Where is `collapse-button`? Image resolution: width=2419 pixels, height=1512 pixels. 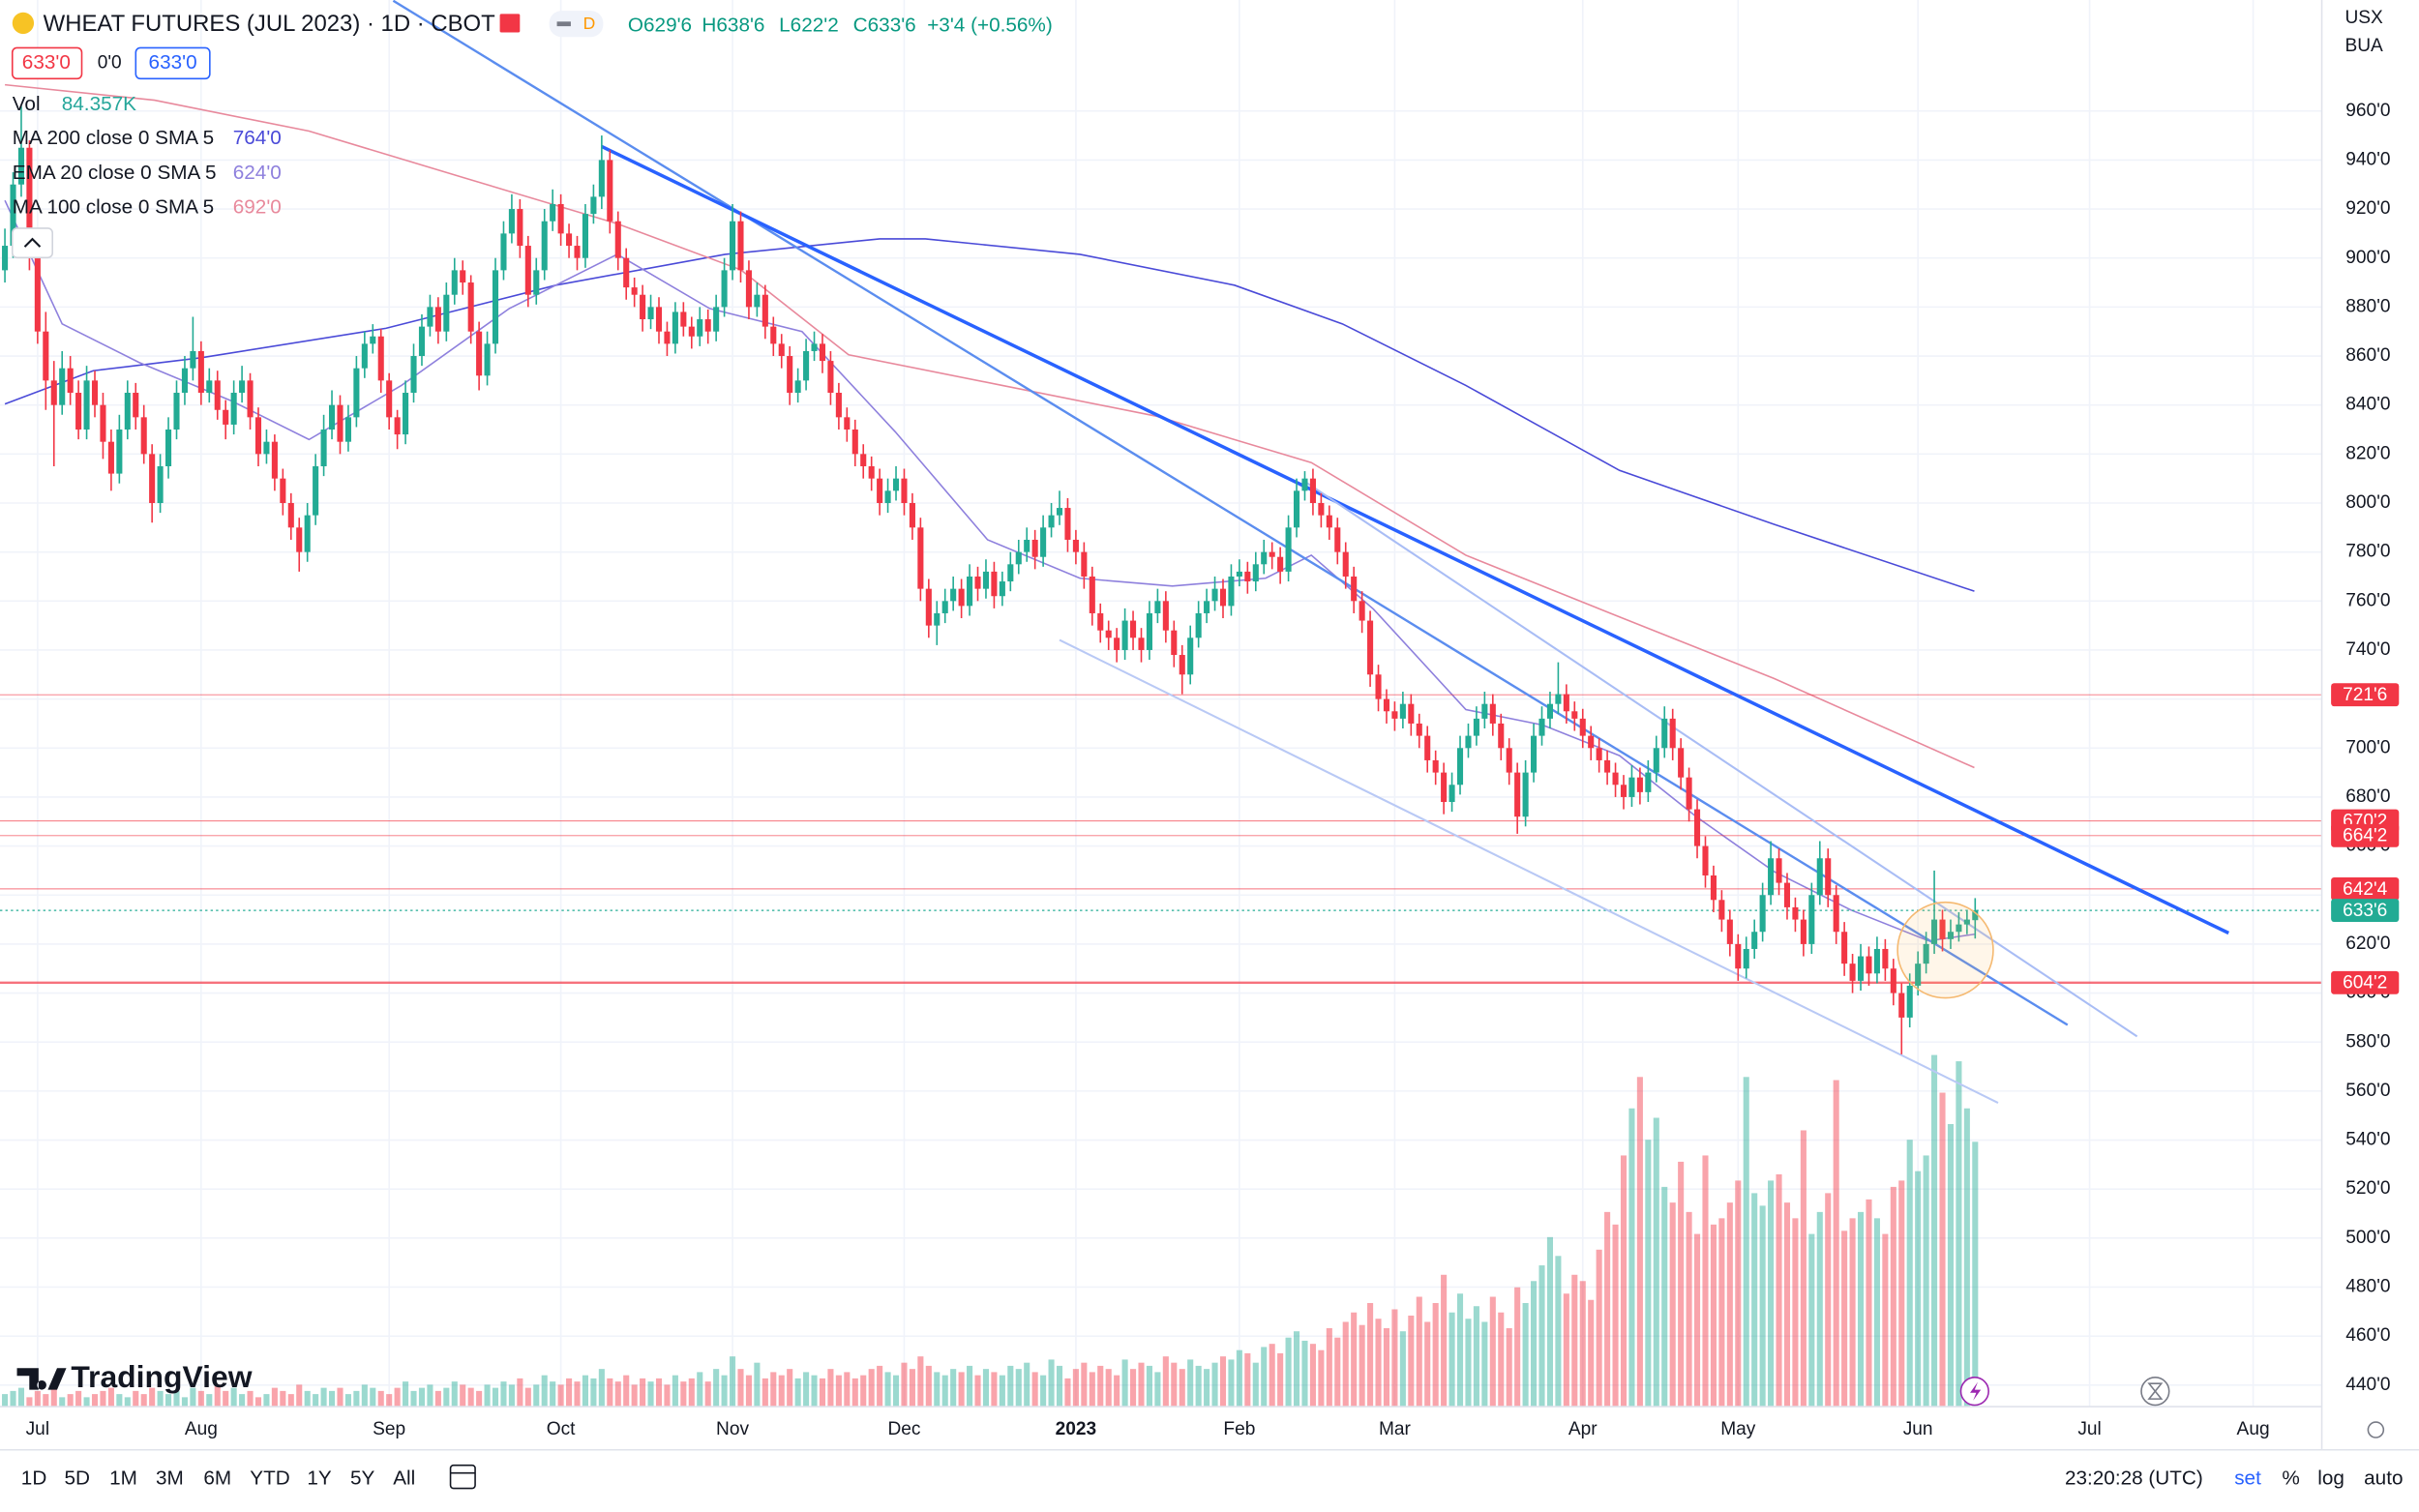 collapse-button is located at coordinates (32, 243).